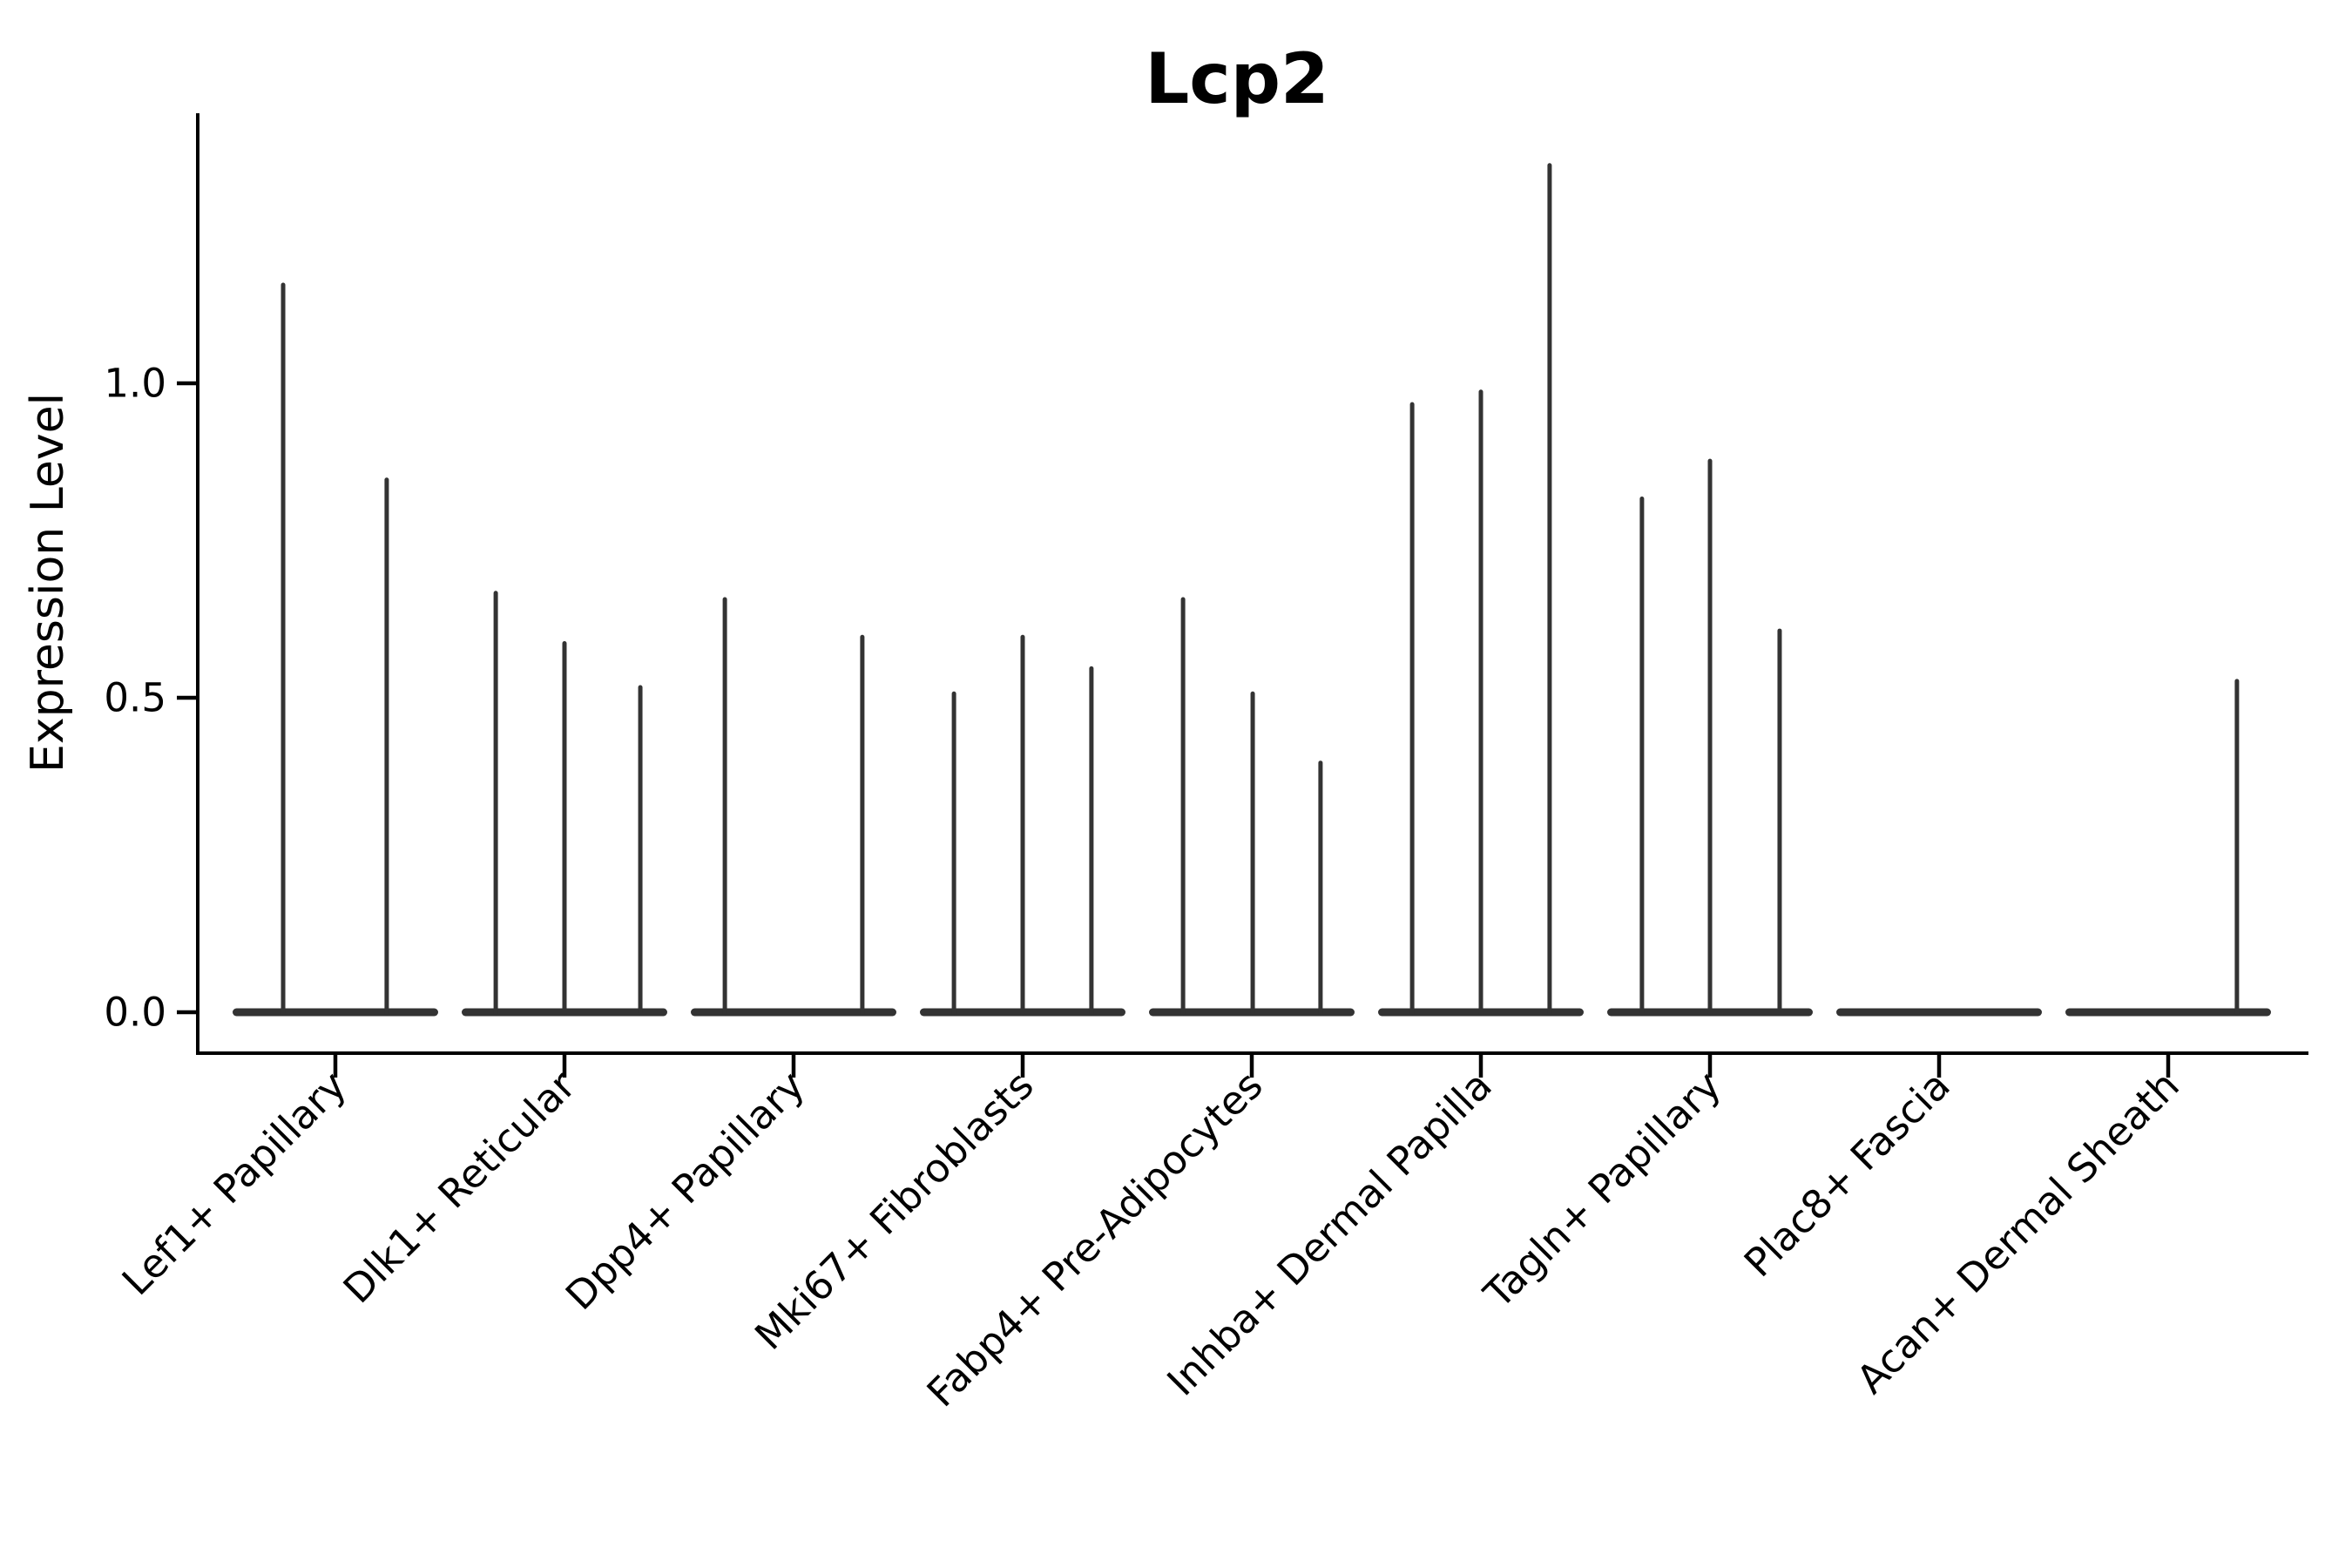 The height and width of the screenshot is (1568, 2352). I want to click on violin-acan-dermal-sheath, so click(2168, 848).